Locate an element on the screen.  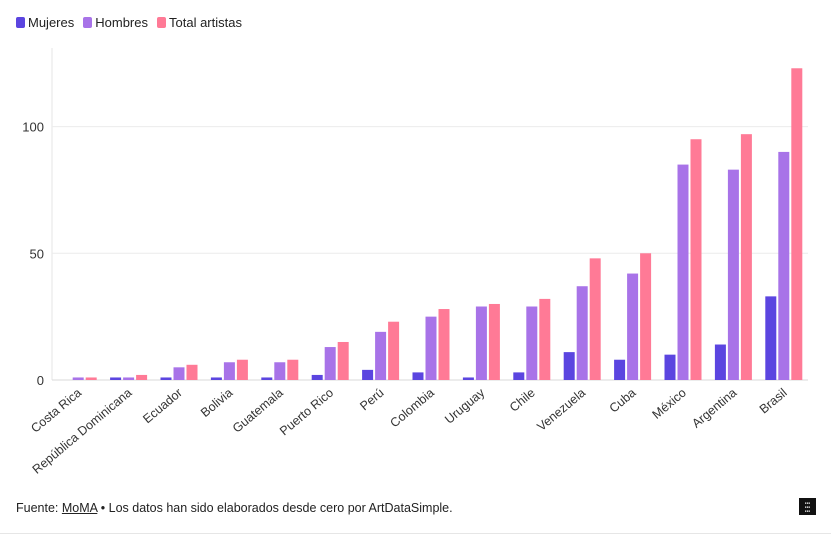
legend-item-total: Total artistas is located at coordinates (199, 22).